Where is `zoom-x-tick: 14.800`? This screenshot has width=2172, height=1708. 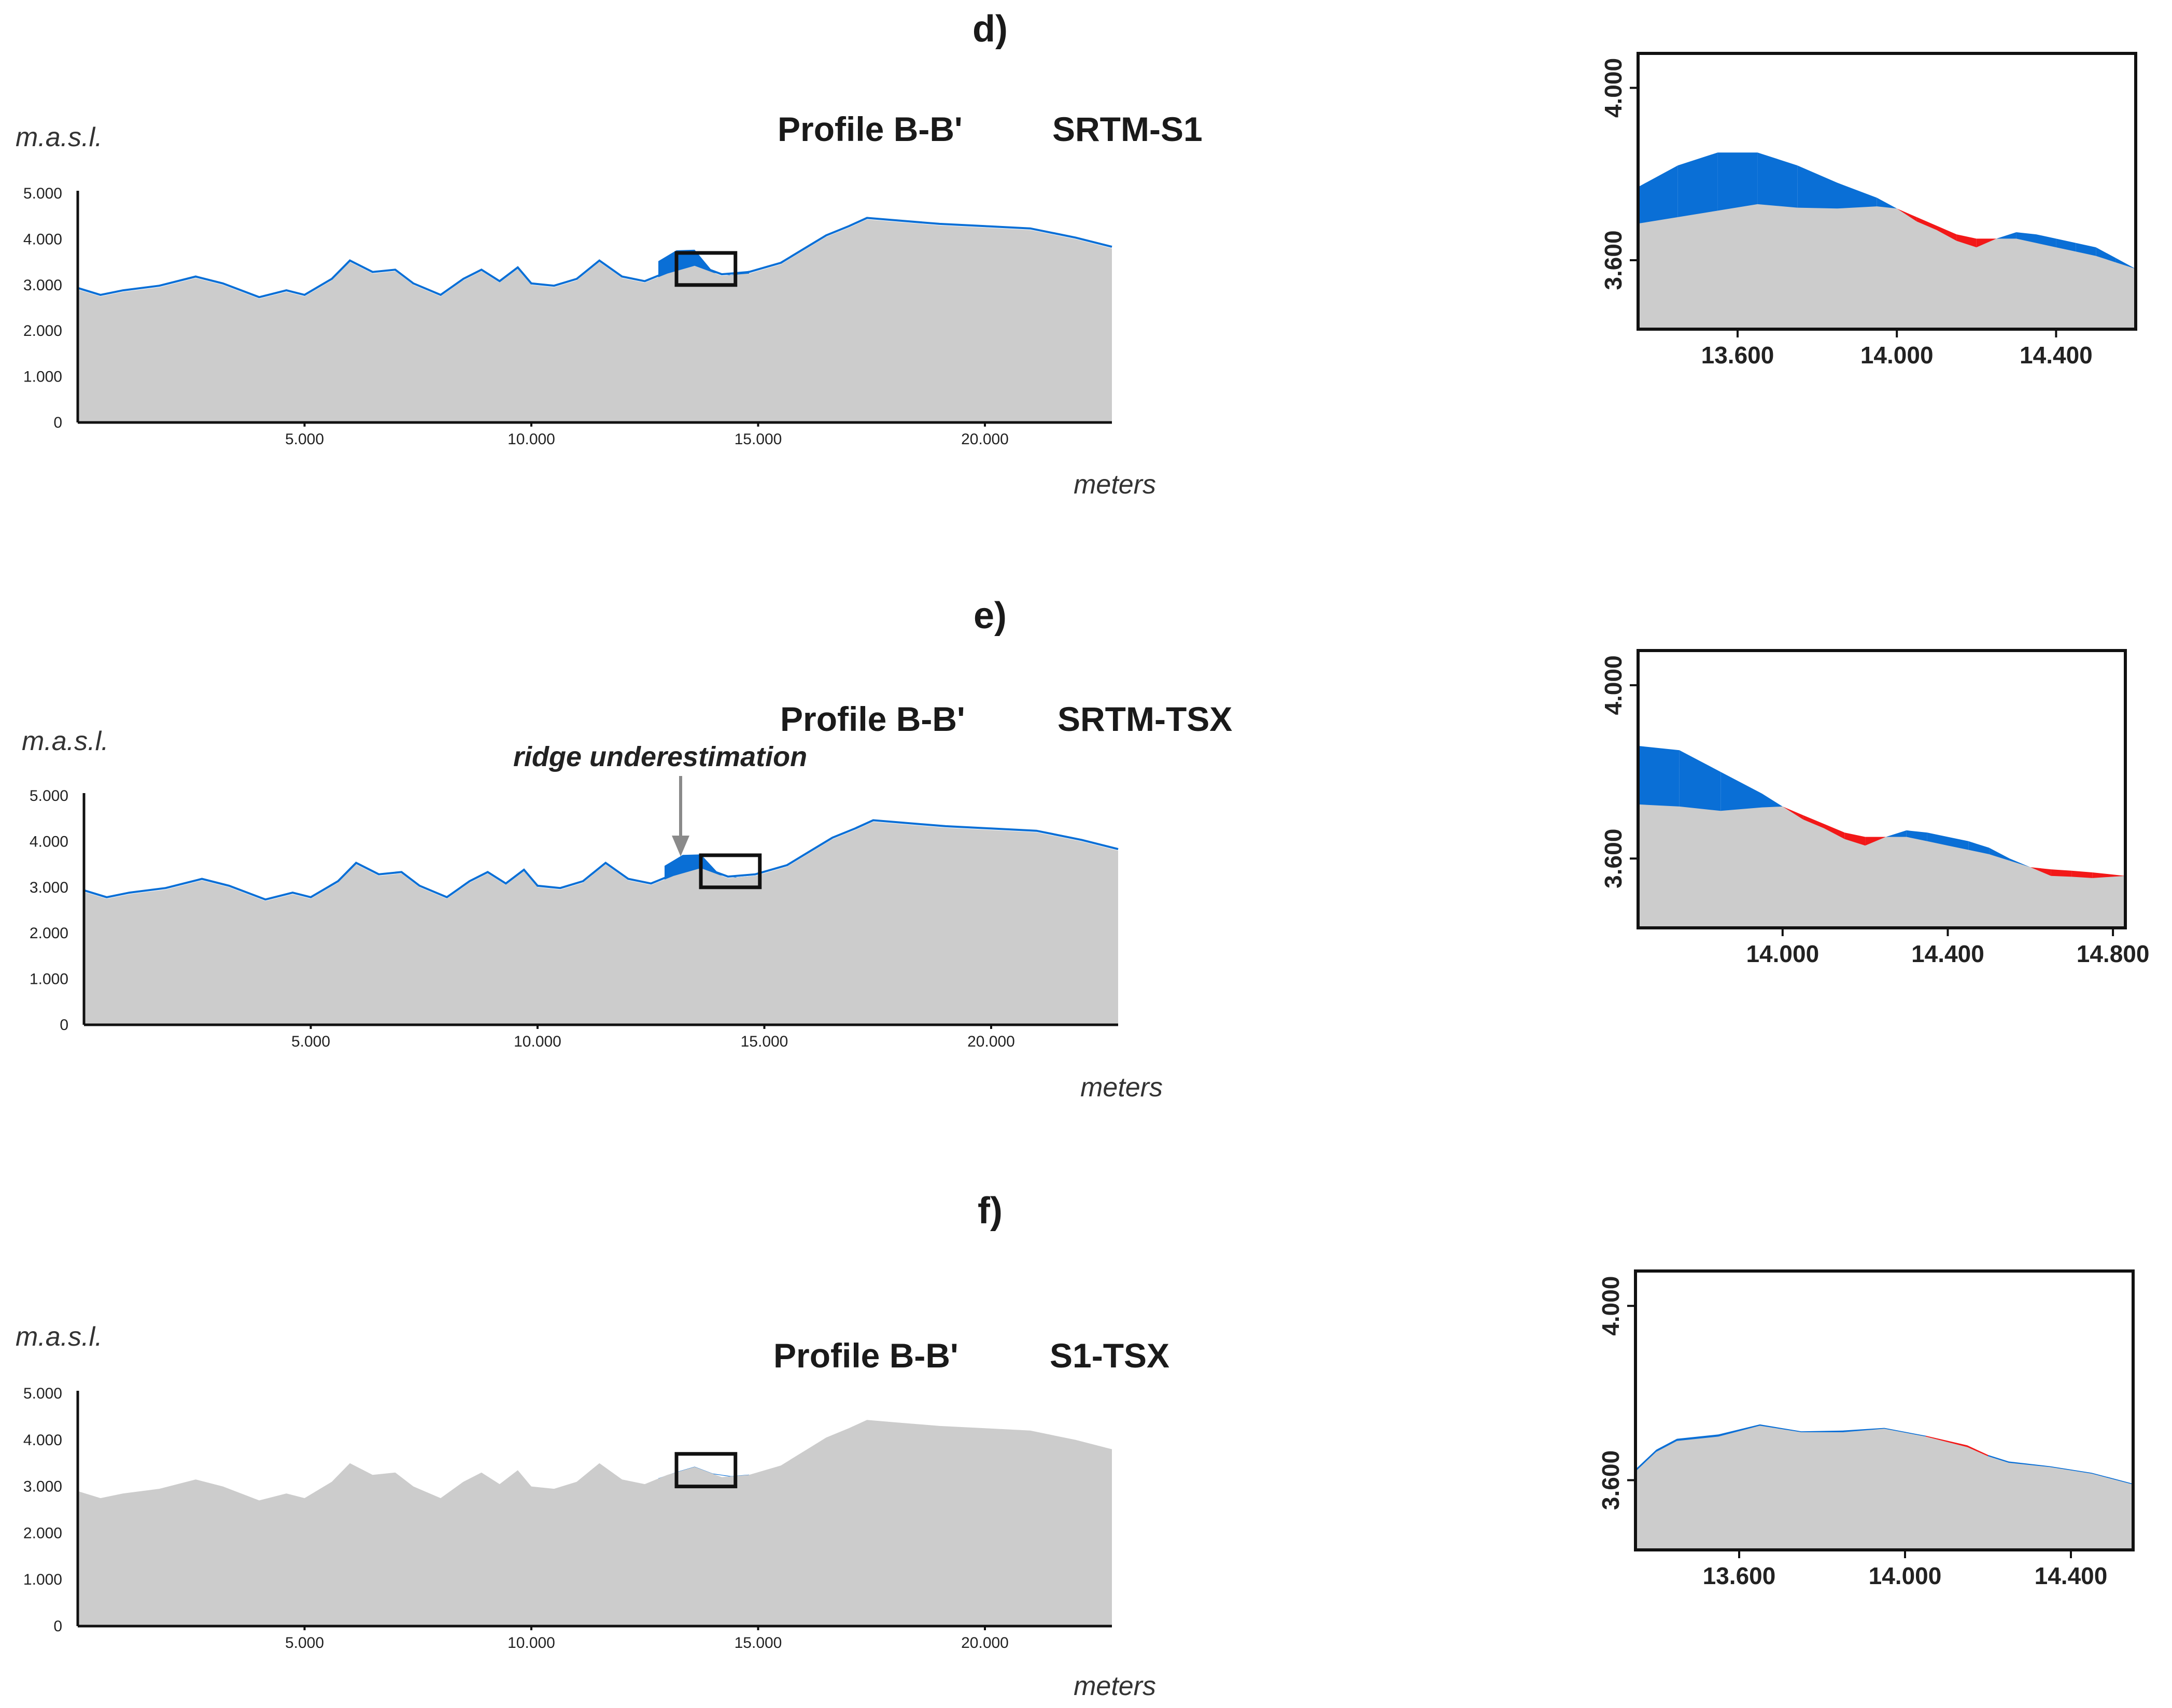 zoom-x-tick: 14.800 is located at coordinates (2113, 947).